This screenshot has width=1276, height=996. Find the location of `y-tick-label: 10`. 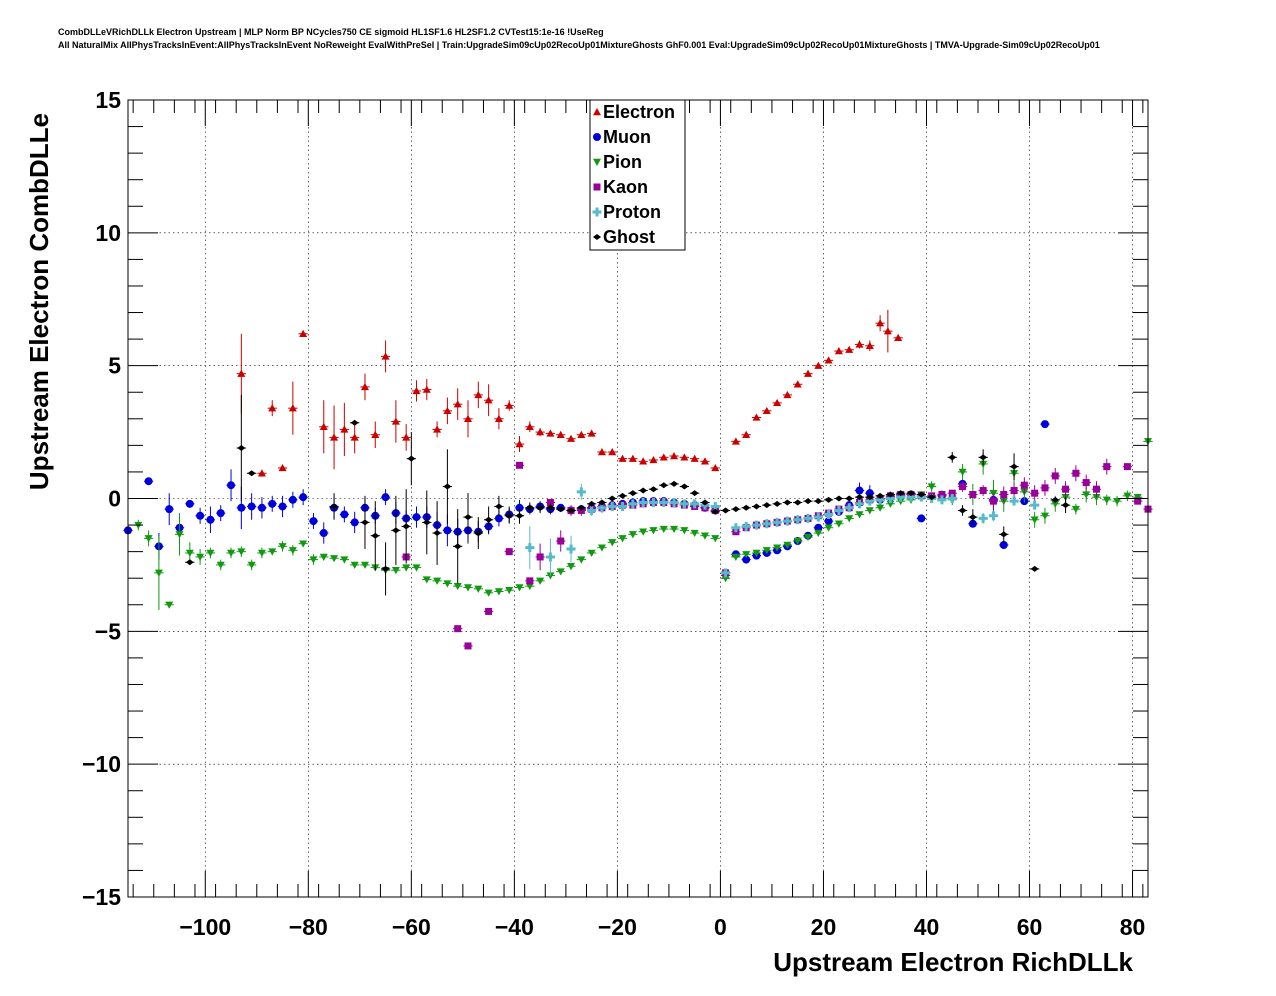

y-tick-label: 10 is located at coordinates (108, 233).